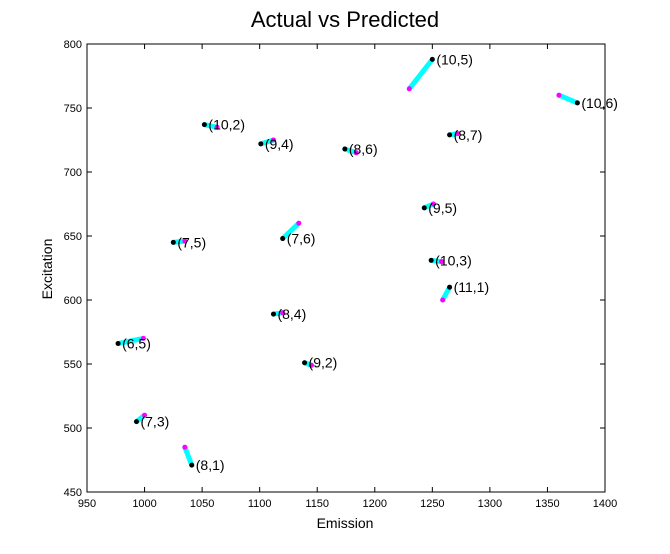 This screenshot has height=554, width=670. Describe the element at coordinates (73, 173) in the screenshot. I see `y-tick-label: 700` at that location.